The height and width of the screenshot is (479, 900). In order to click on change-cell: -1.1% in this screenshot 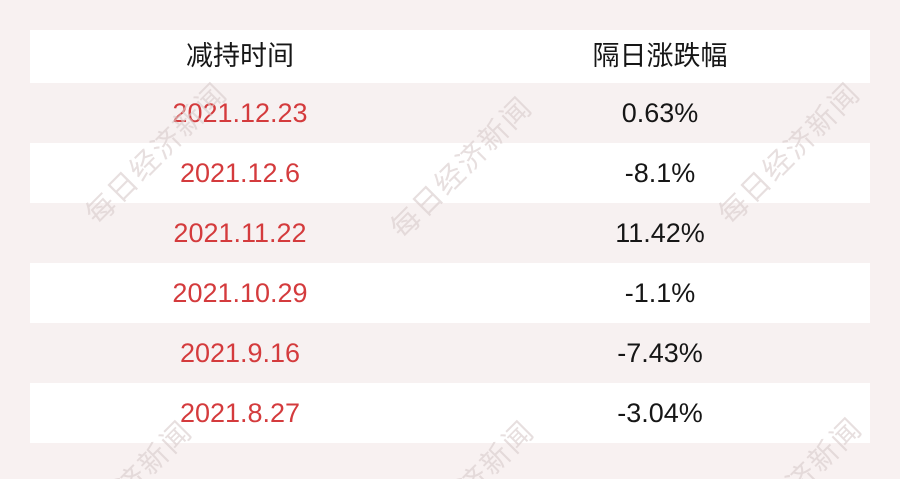, I will do `click(660, 292)`.